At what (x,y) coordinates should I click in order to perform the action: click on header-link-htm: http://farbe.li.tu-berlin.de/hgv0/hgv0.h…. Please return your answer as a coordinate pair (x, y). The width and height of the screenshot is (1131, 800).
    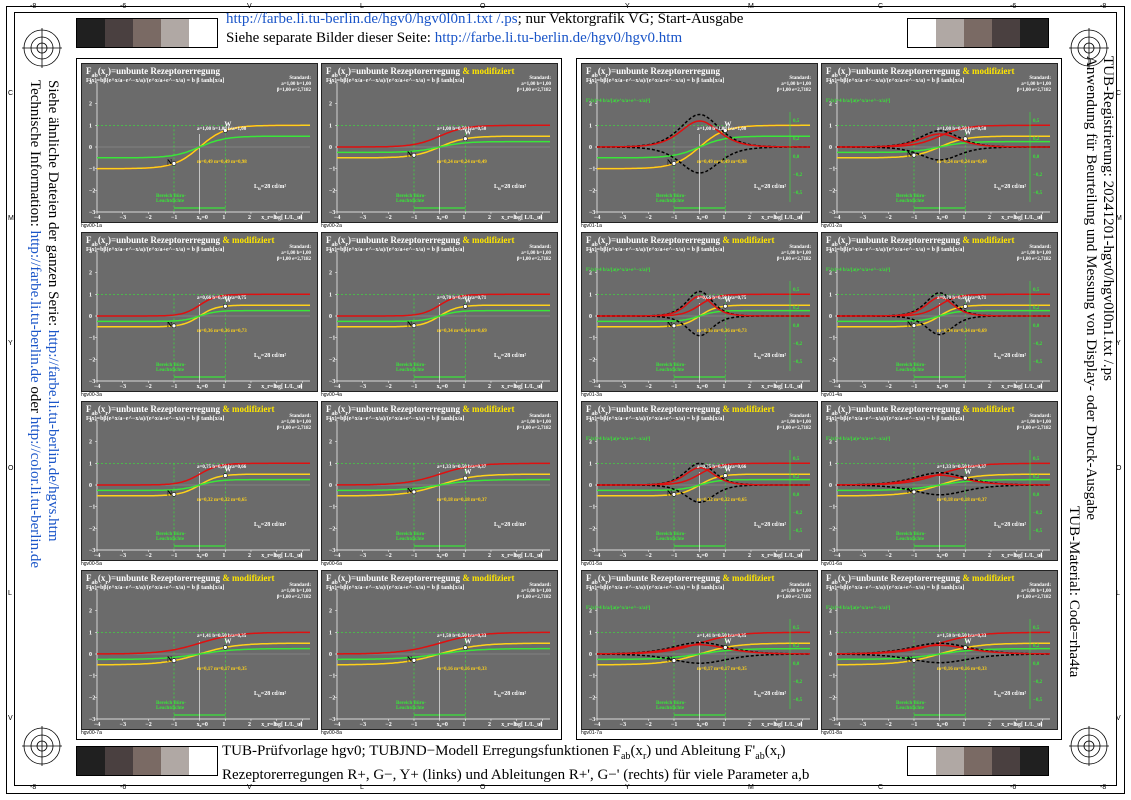
    Looking at the image, I should click on (558, 38).